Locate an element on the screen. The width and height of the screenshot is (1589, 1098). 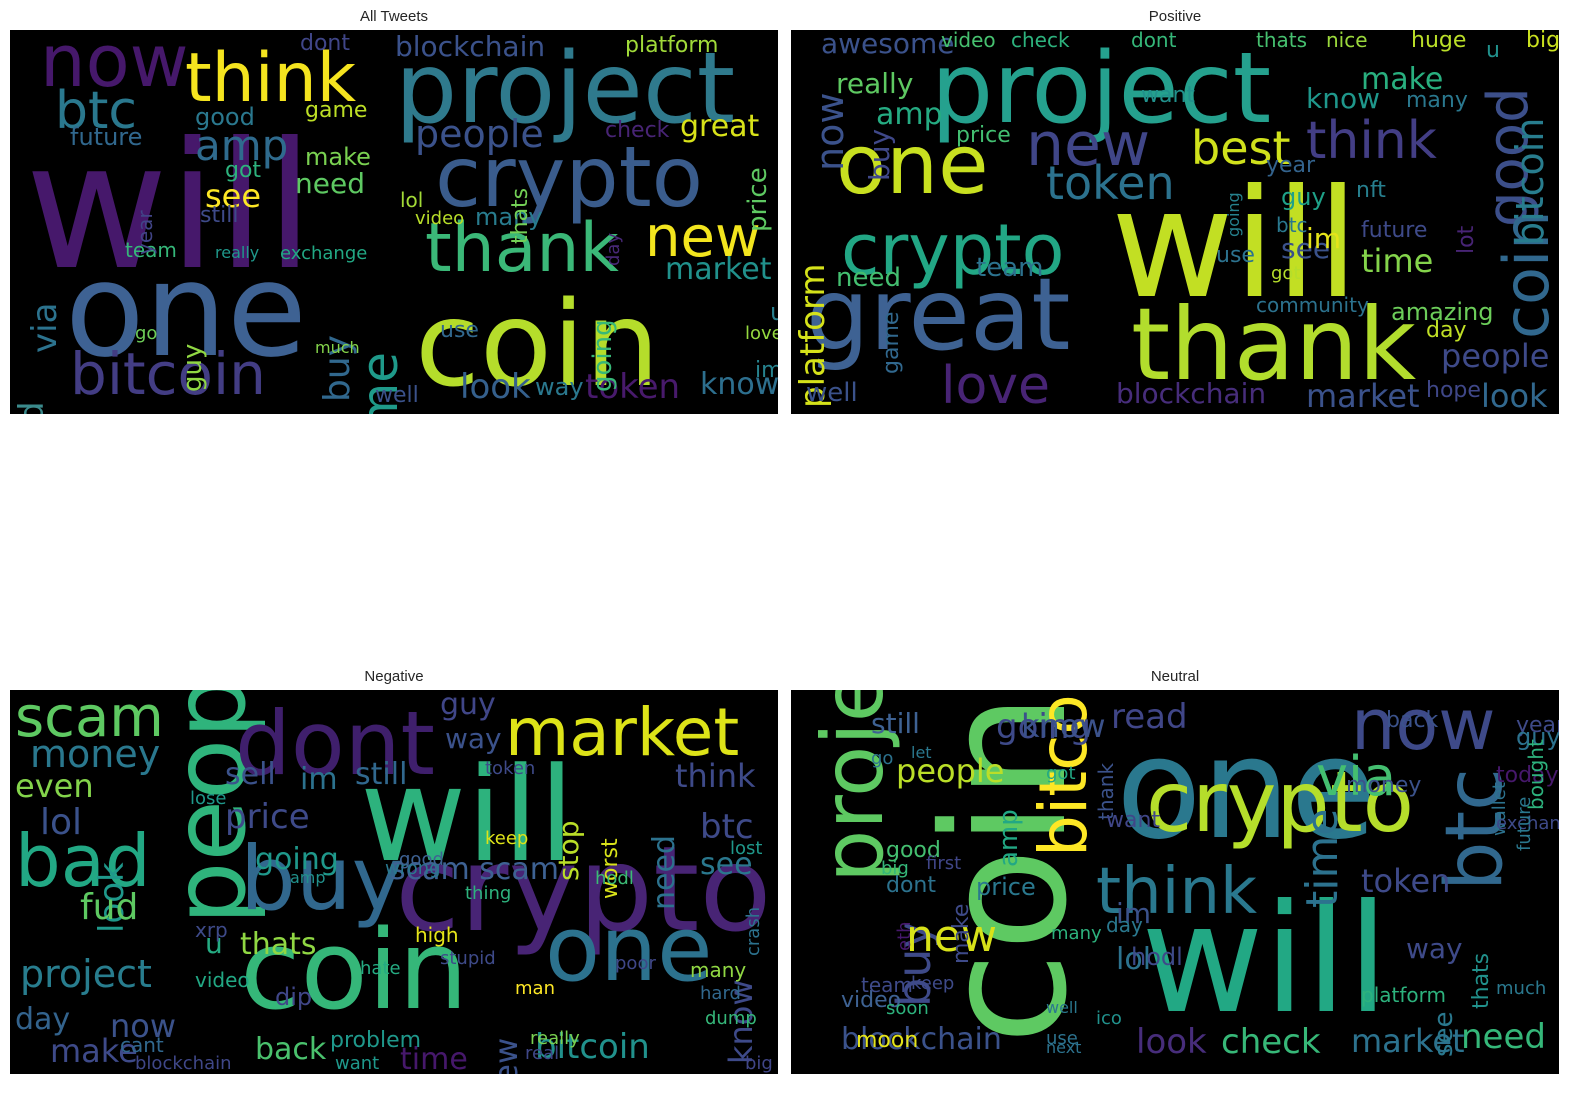
wordcloud-word: go is located at coordinates (882, 758).